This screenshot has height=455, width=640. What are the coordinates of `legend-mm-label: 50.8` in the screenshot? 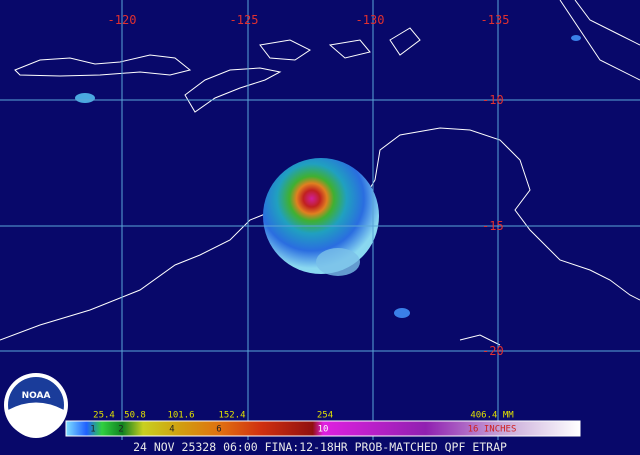 It's located at (135, 416).